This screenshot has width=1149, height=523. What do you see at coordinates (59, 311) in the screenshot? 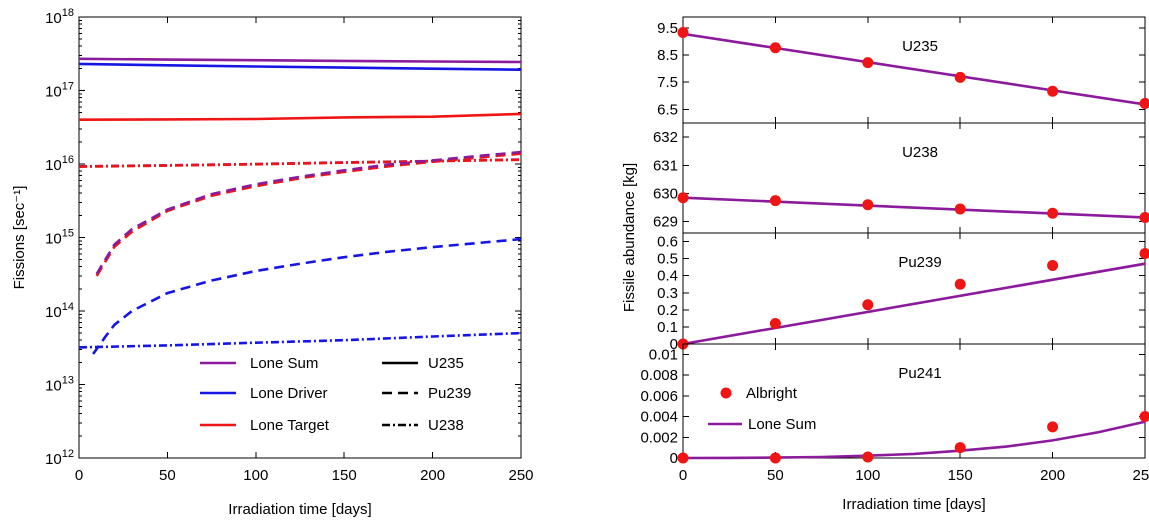
I see `y-tick-label: 1014` at bounding box center [59, 311].